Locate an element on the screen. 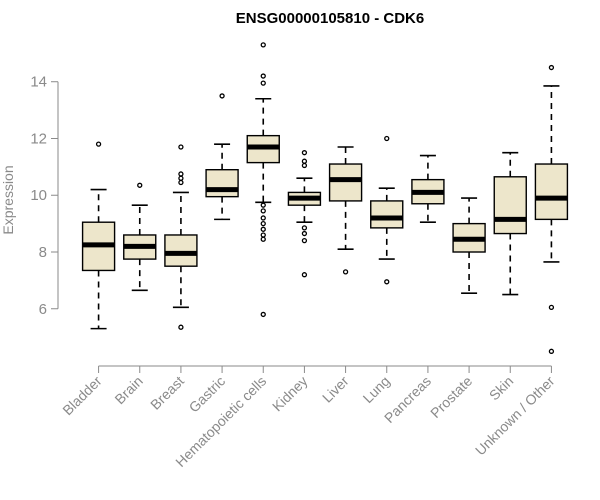 The image size is (600, 500). x-tick-label: Liver is located at coordinates (335, 389).